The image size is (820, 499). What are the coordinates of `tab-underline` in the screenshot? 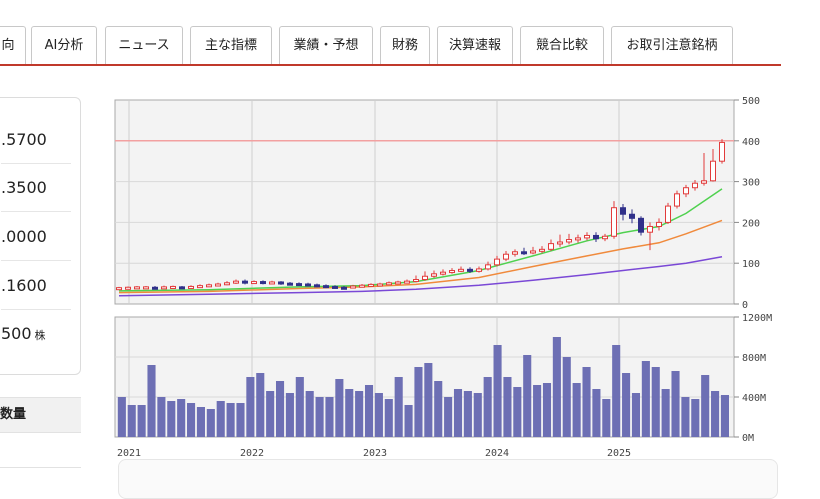 It's located at (390, 65).